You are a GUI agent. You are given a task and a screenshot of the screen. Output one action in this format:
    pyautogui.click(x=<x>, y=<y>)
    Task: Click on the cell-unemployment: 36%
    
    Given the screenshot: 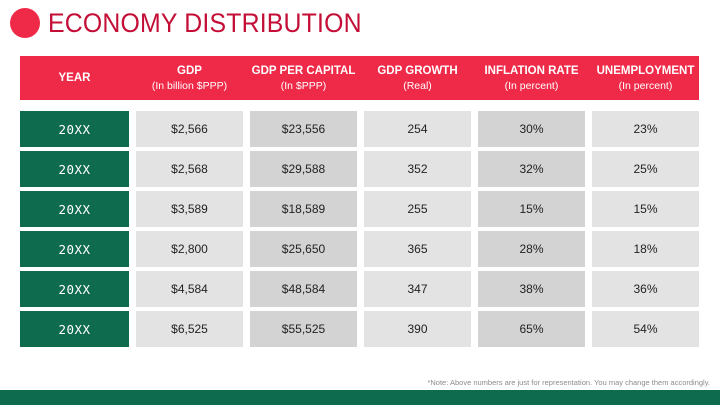 What is the action you would take?
    pyautogui.click(x=645, y=289)
    